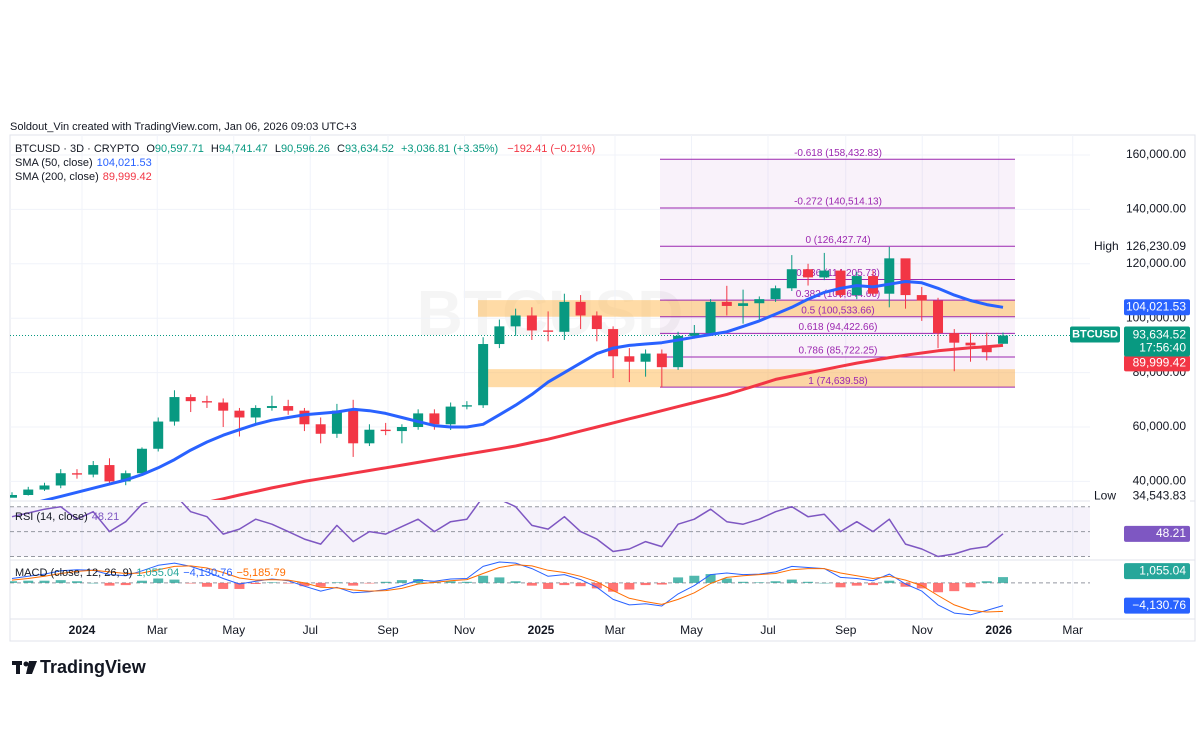 The width and height of the screenshot is (1200, 750). Describe the element at coordinates (157, 573) in the screenshot. I see `hist-value: 1,055.04` at that location.